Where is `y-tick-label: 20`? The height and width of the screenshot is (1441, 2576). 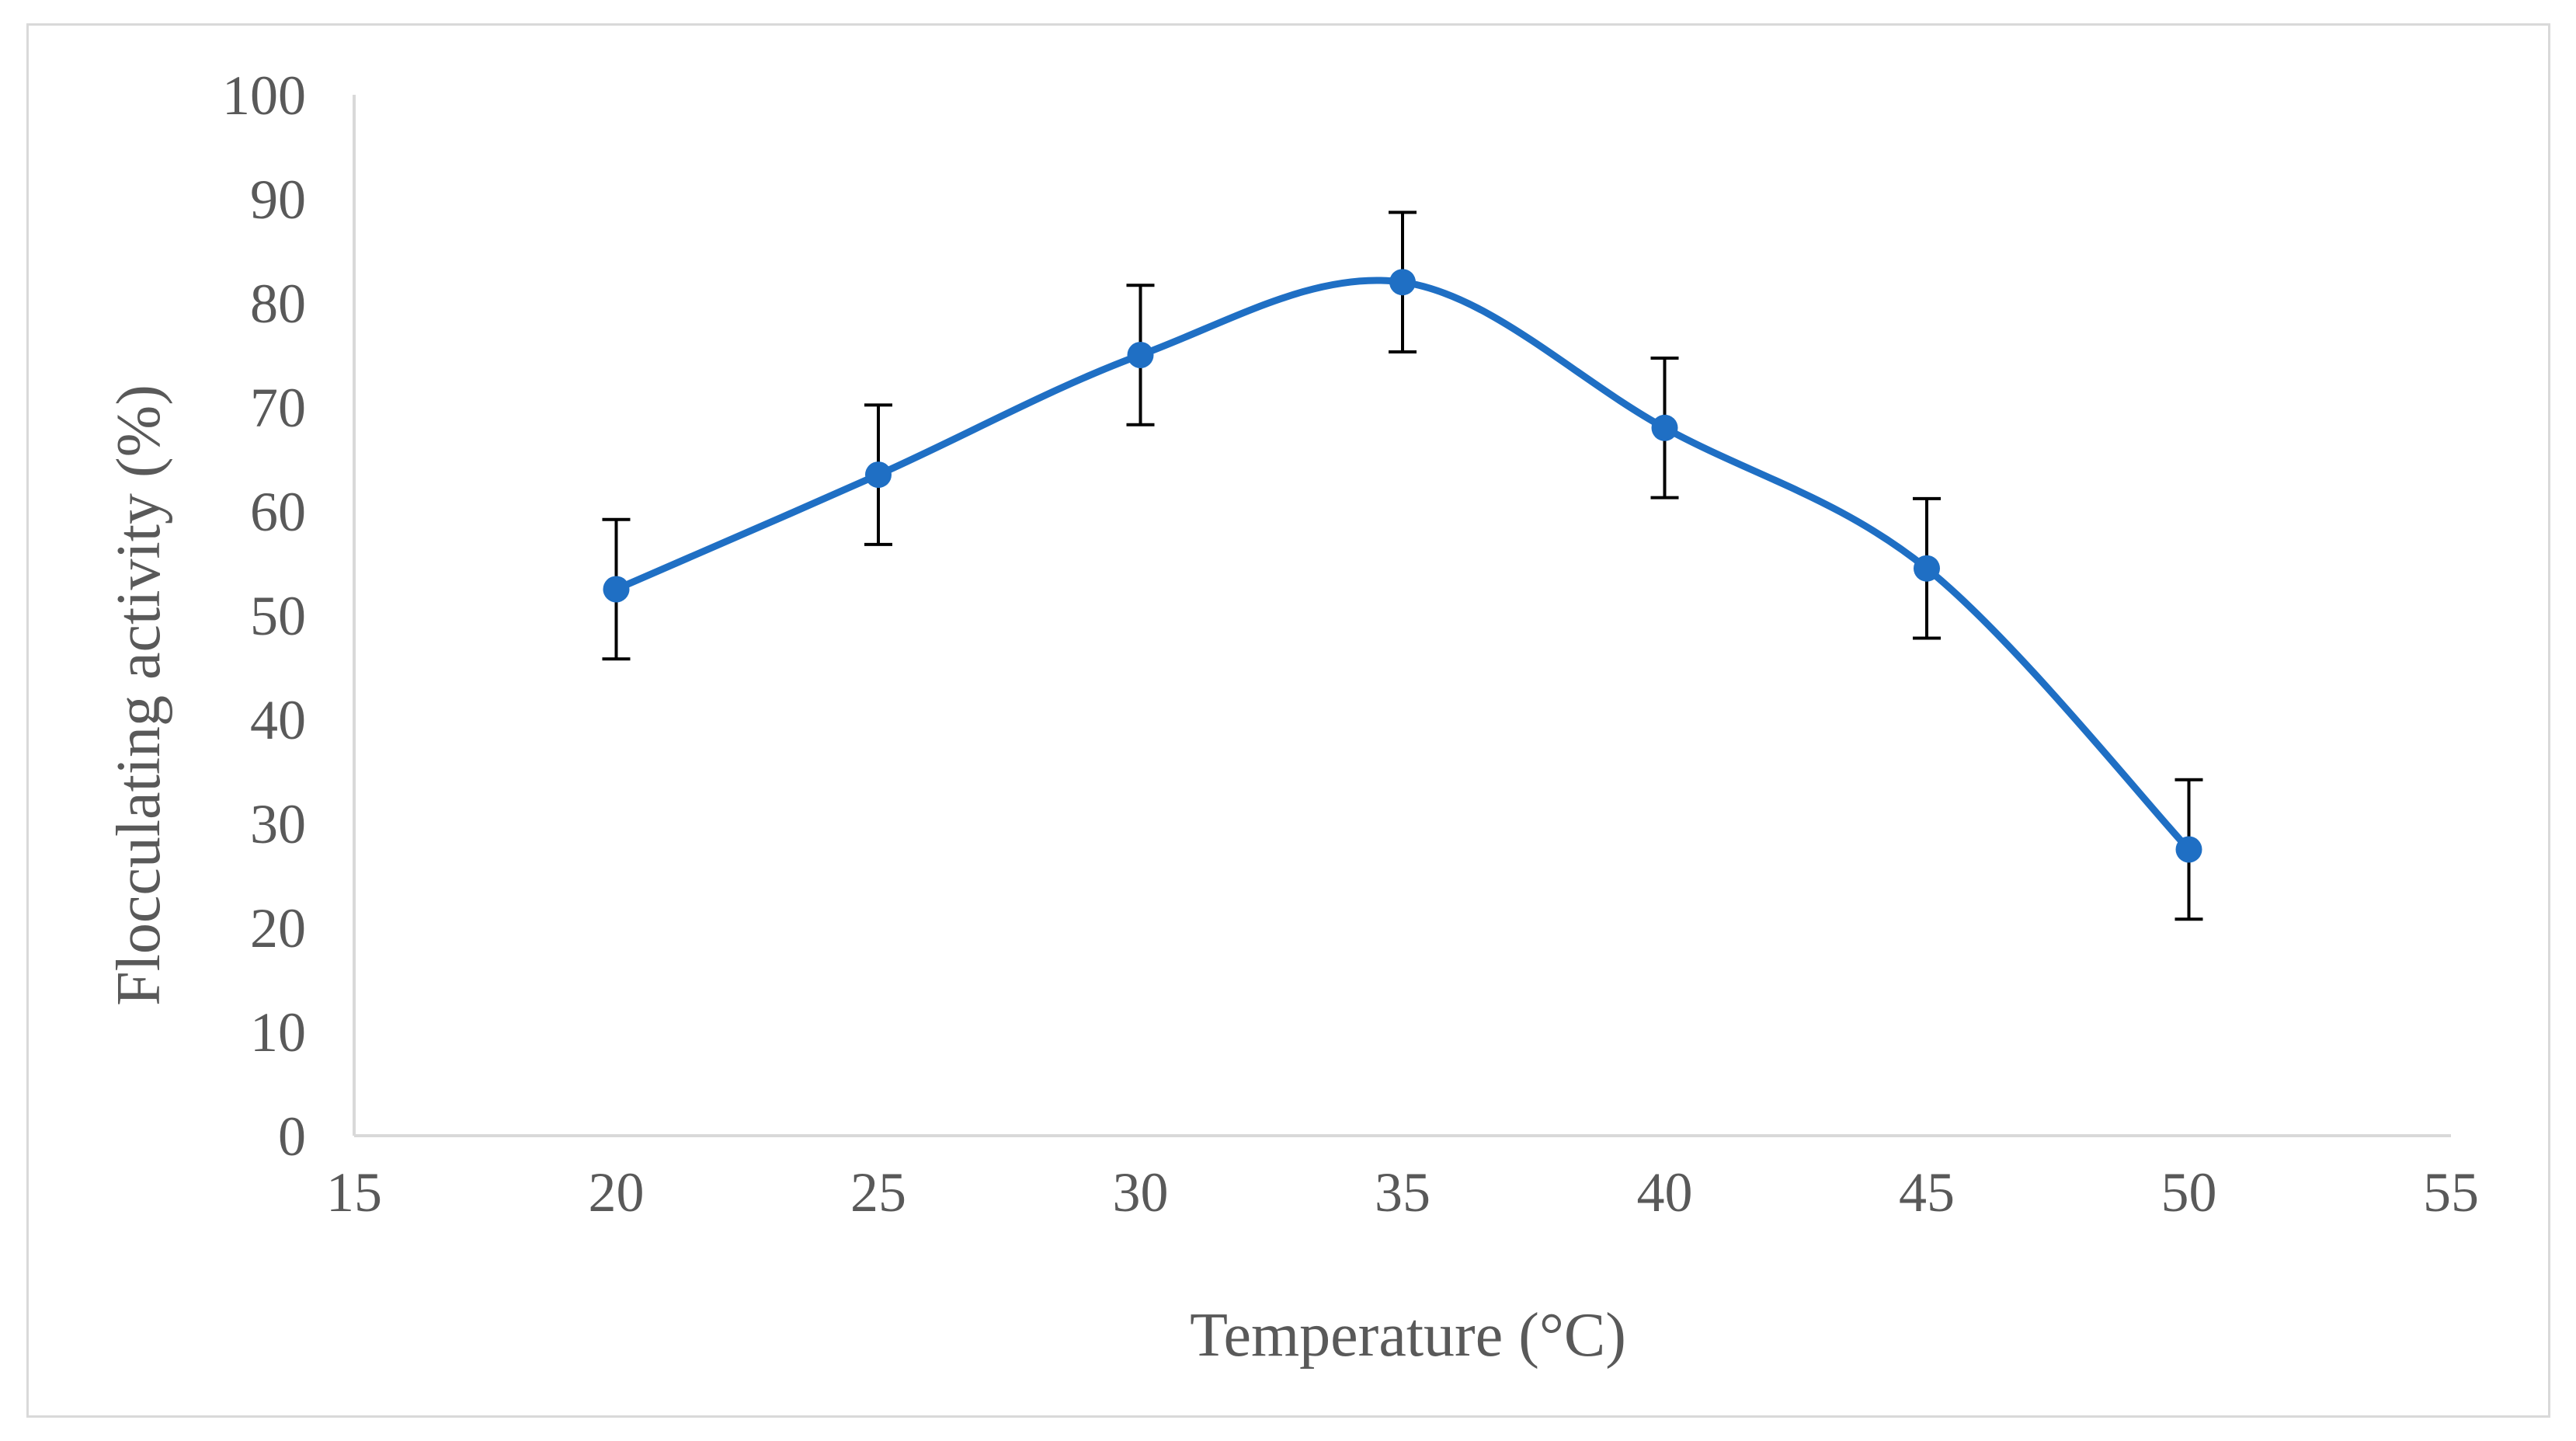
y-tick-label: 20 is located at coordinates (278, 928).